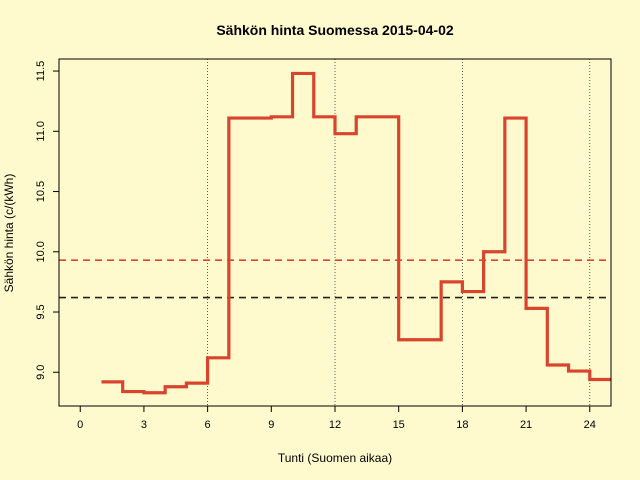 The height and width of the screenshot is (480, 640). Describe the element at coordinates (41, 372) in the screenshot. I see `y-tick-label-0: 9.0` at that location.